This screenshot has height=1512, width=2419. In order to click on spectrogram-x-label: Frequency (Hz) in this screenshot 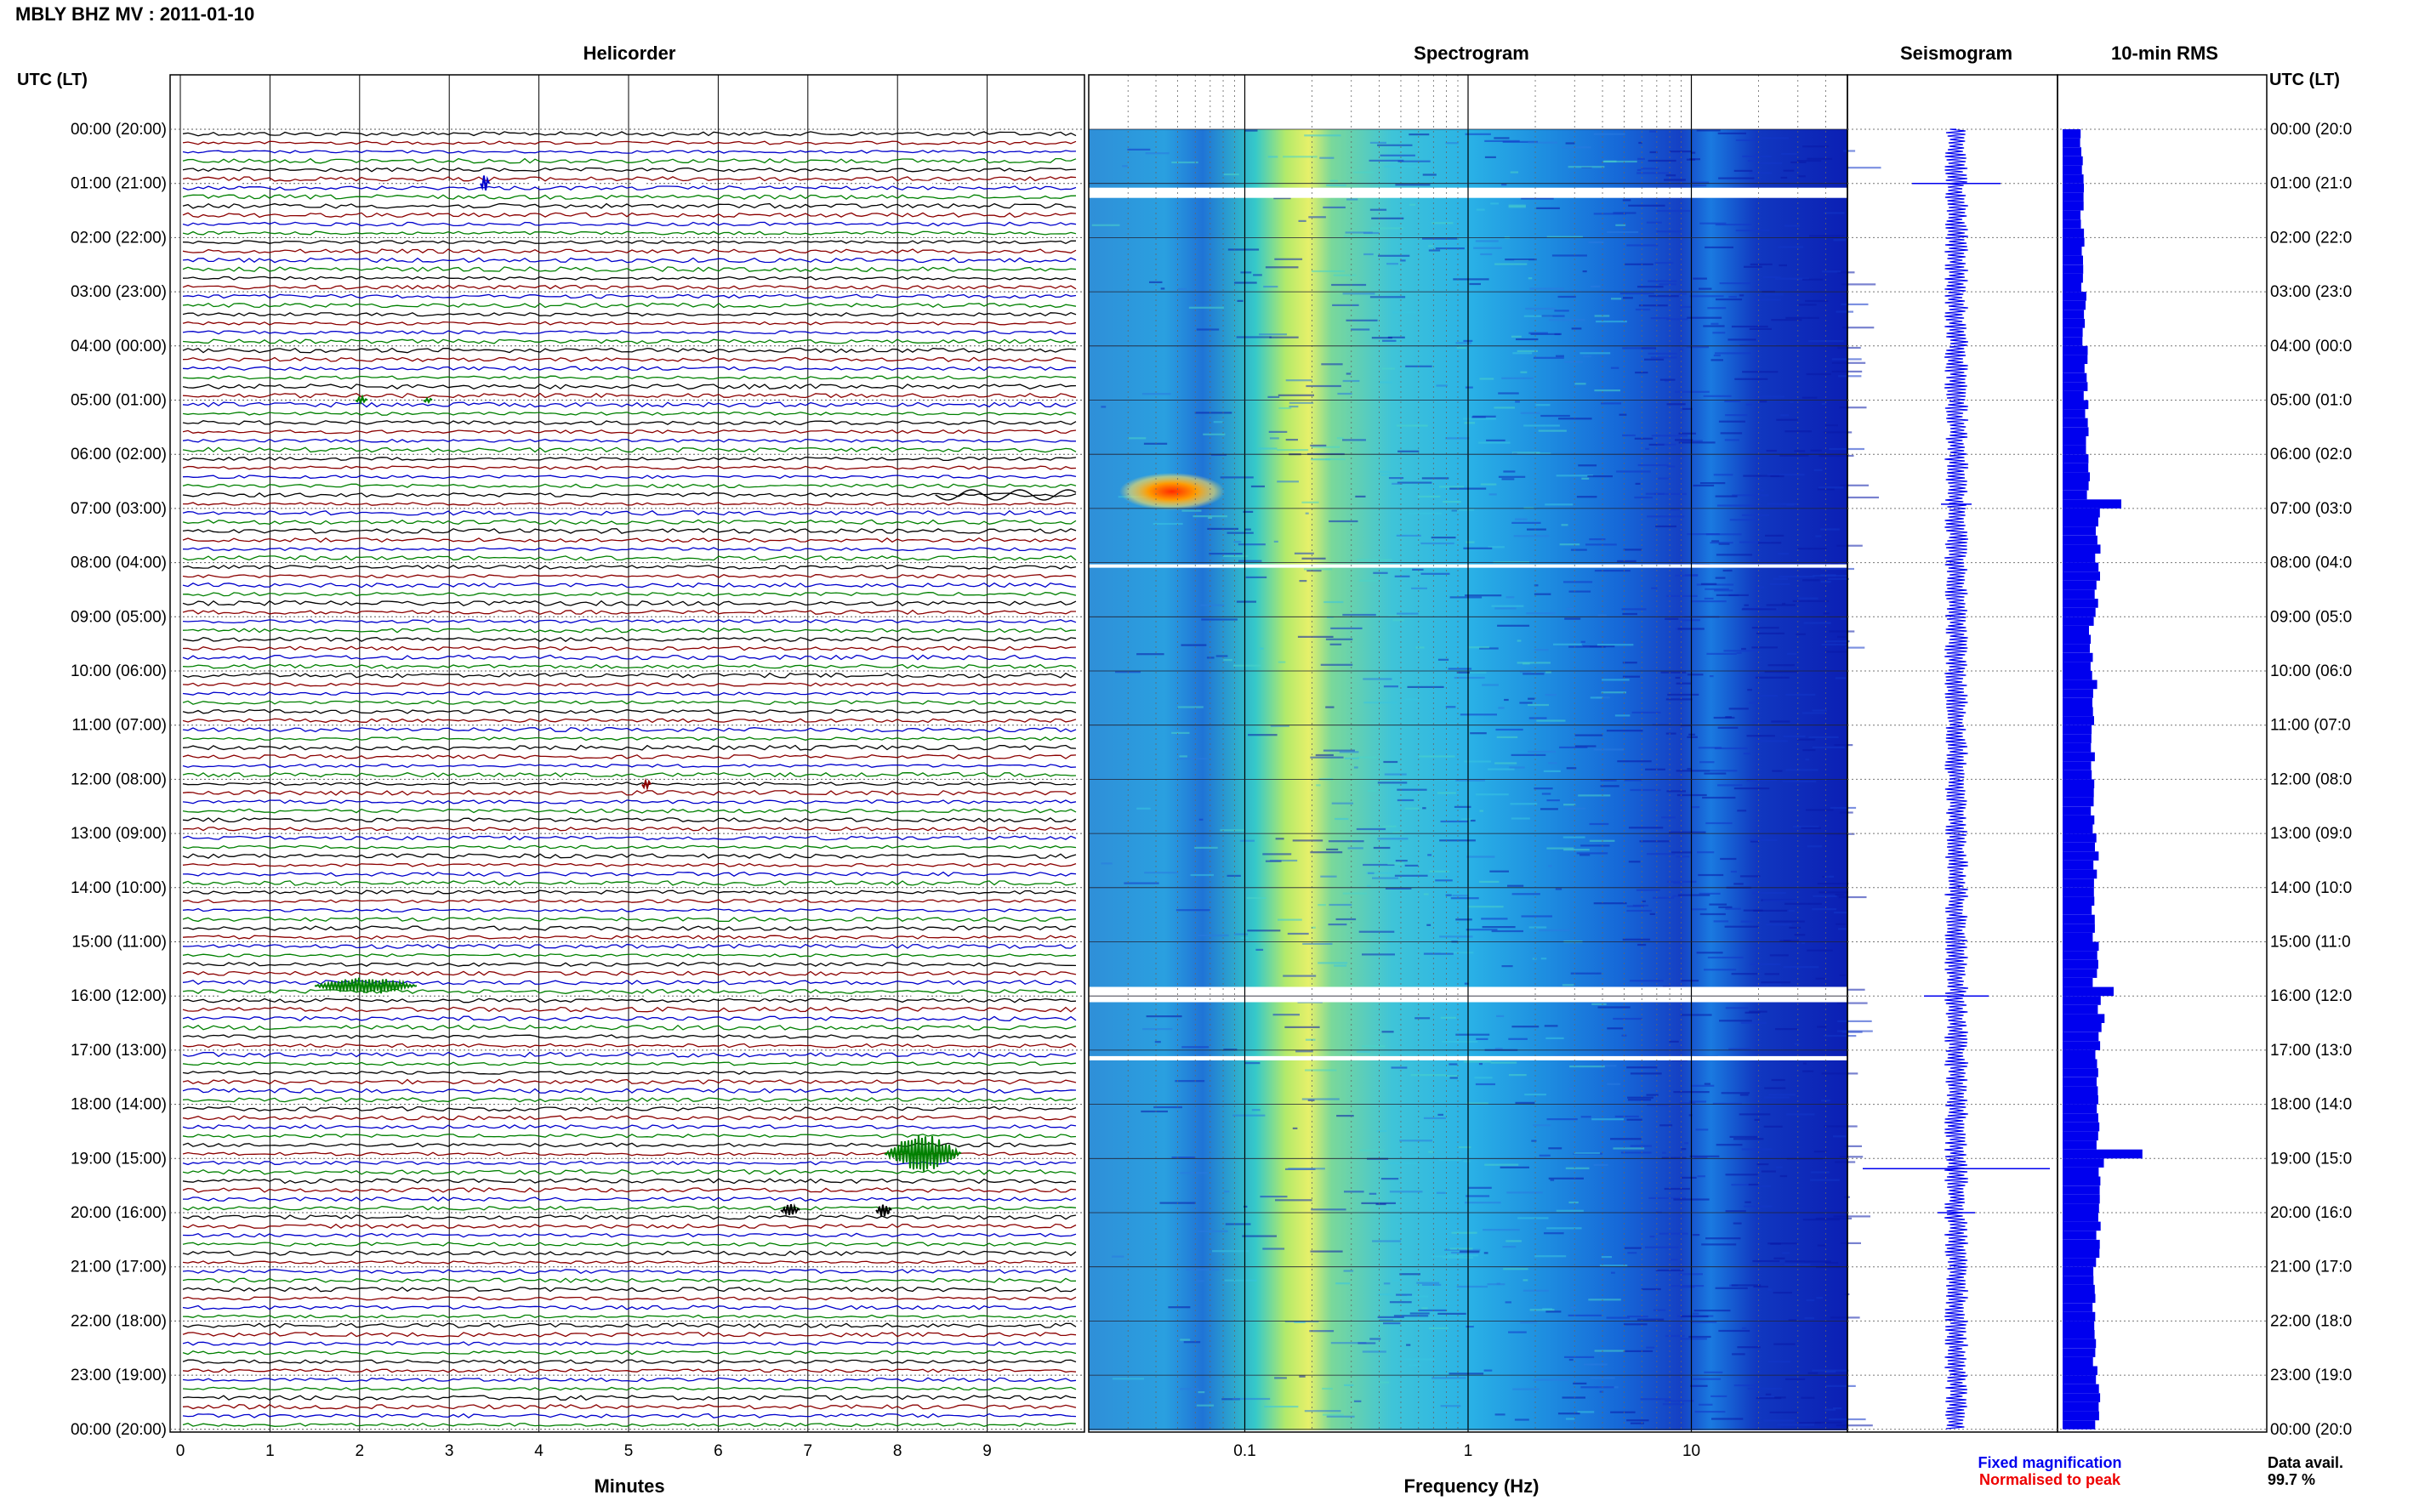, I will do `click(1472, 1486)`.